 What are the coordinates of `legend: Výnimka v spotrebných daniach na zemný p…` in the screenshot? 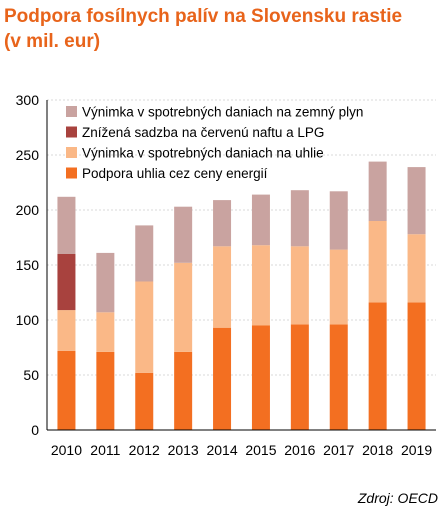 It's located at (214, 143).